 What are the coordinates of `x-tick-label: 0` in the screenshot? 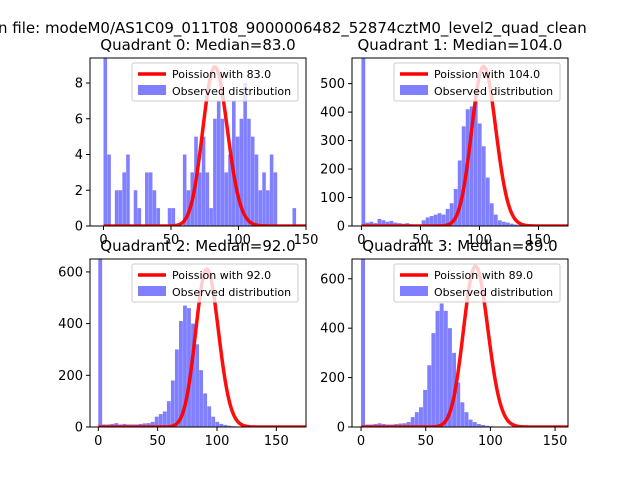 It's located at (103, 240).